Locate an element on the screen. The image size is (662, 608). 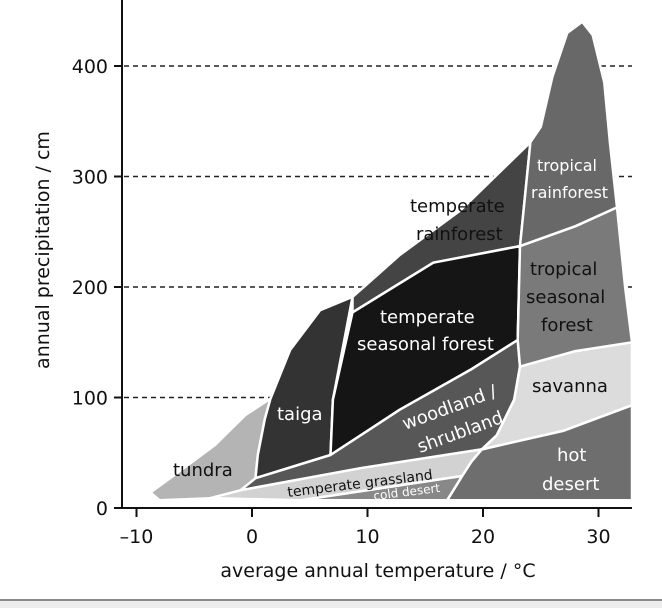
label-tropical-seasonal-forest-3: forest is located at coordinates (567, 325).